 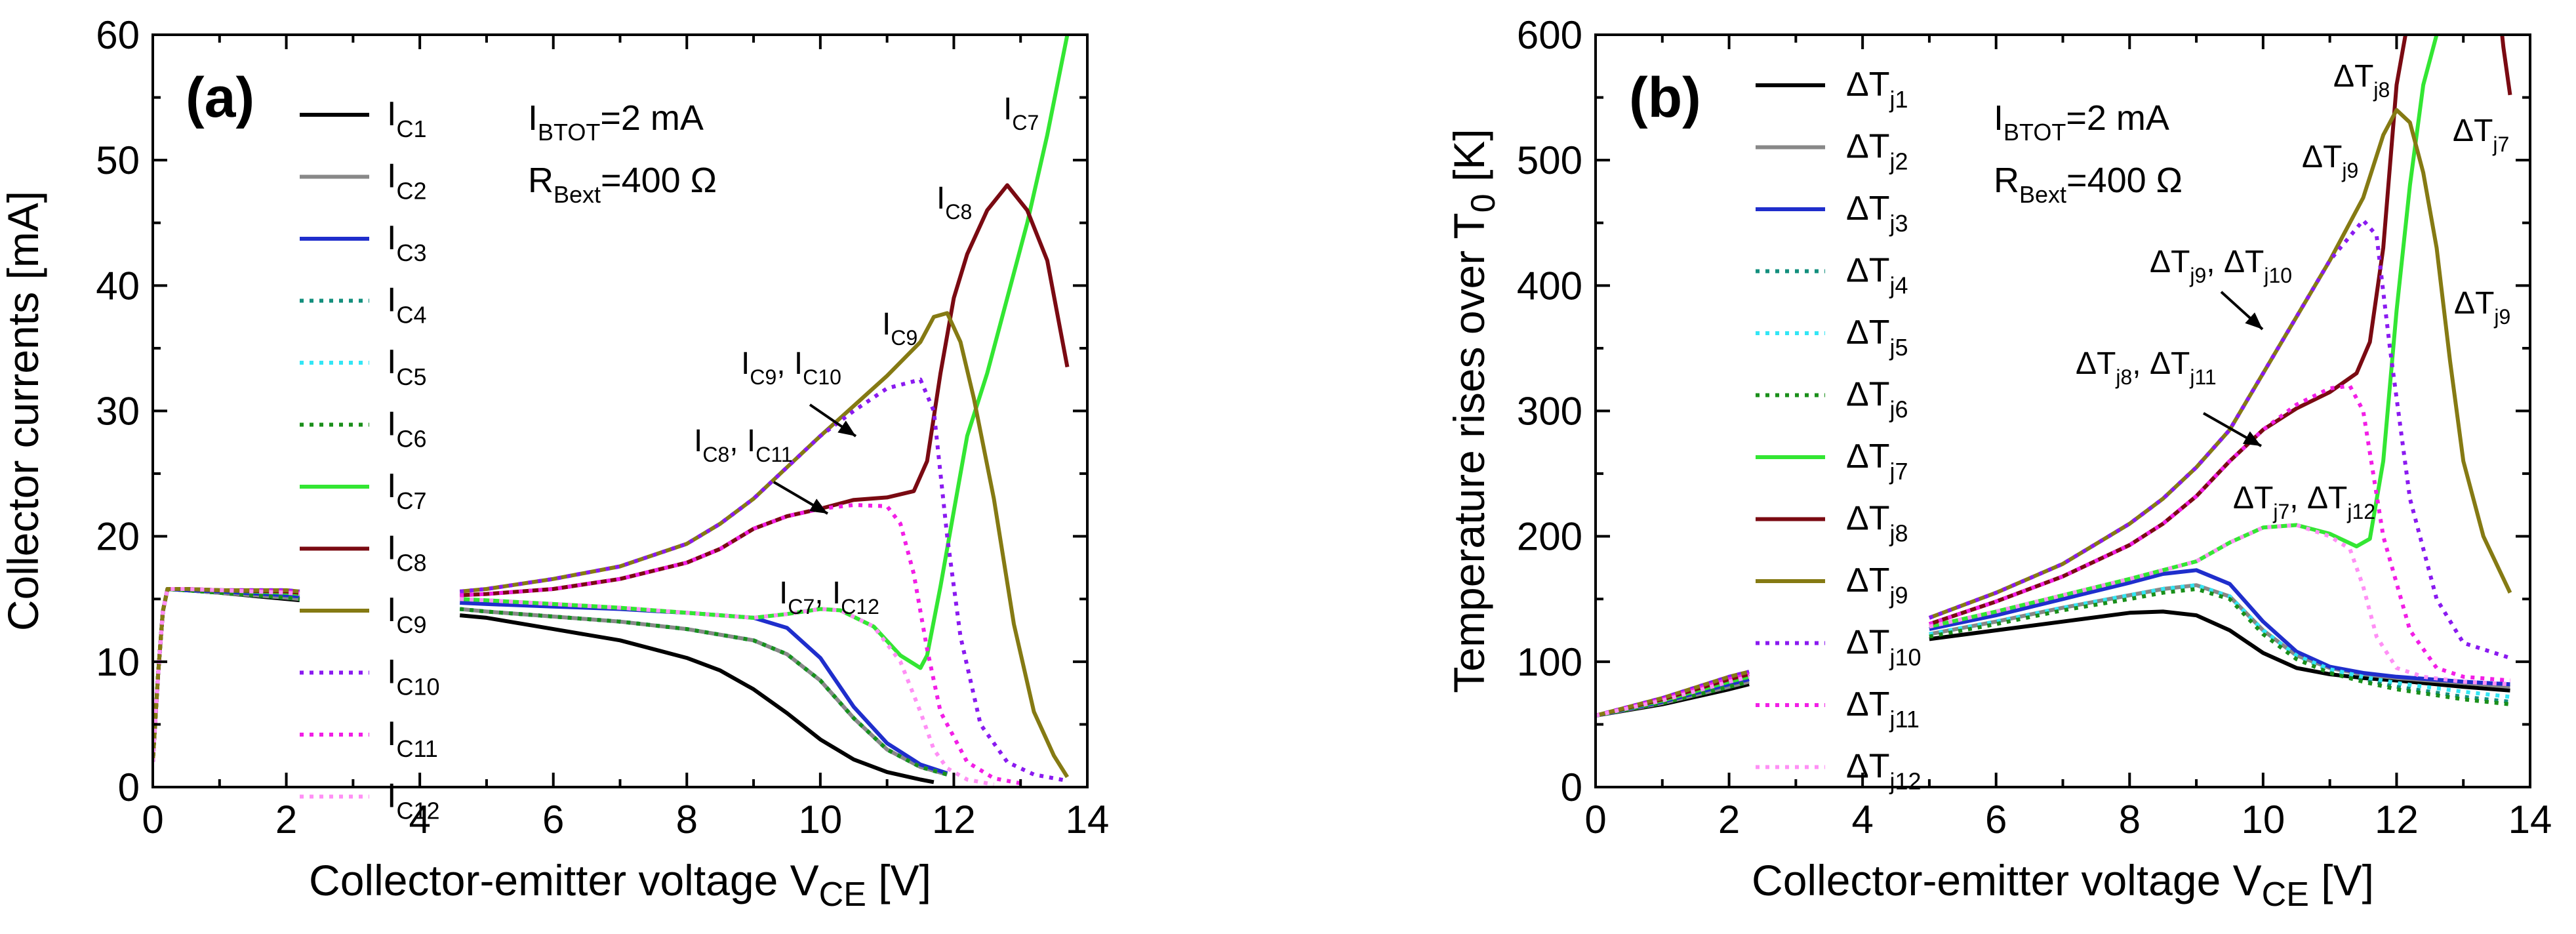 What do you see at coordinates (1877, 337) in the screenshot?
I see `legend-label: ΔTj5` at bounding box center [1877, 337].